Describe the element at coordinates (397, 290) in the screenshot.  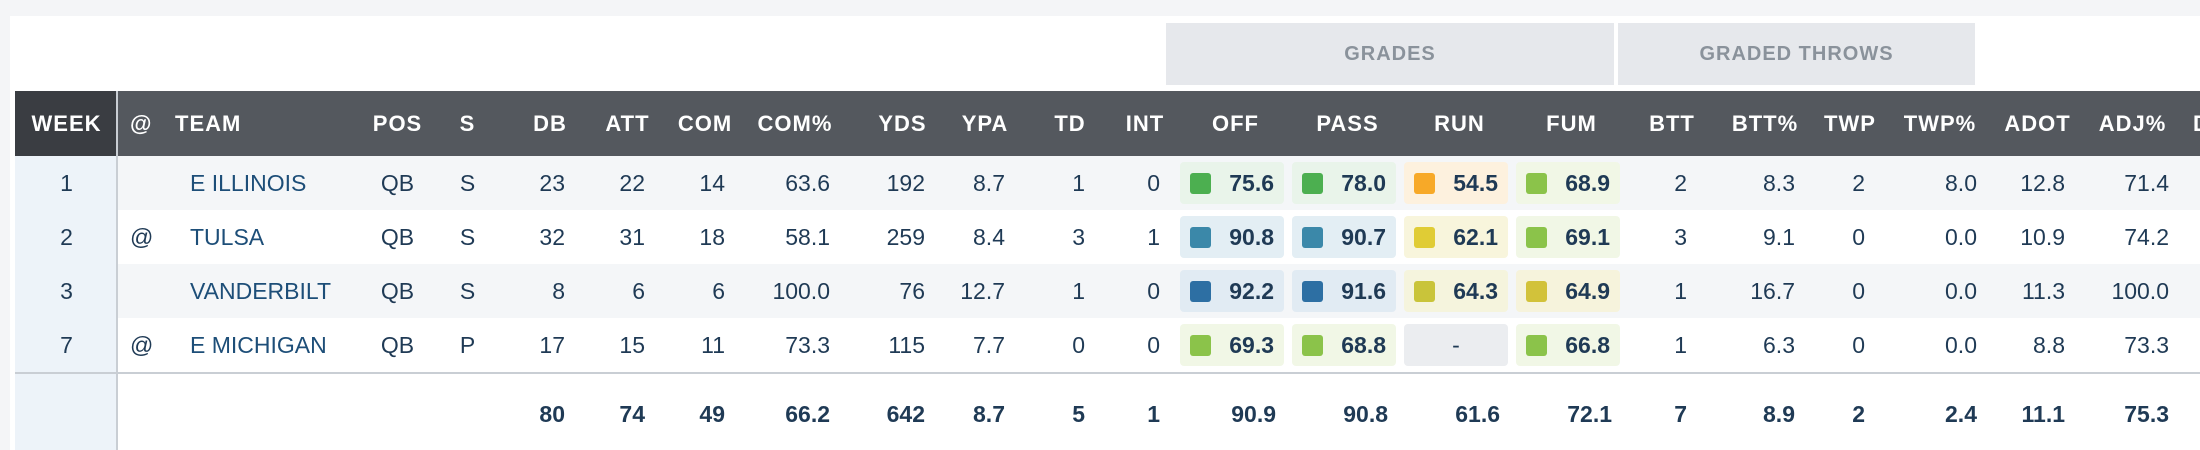
I see `pos-cell: QB` at that location.